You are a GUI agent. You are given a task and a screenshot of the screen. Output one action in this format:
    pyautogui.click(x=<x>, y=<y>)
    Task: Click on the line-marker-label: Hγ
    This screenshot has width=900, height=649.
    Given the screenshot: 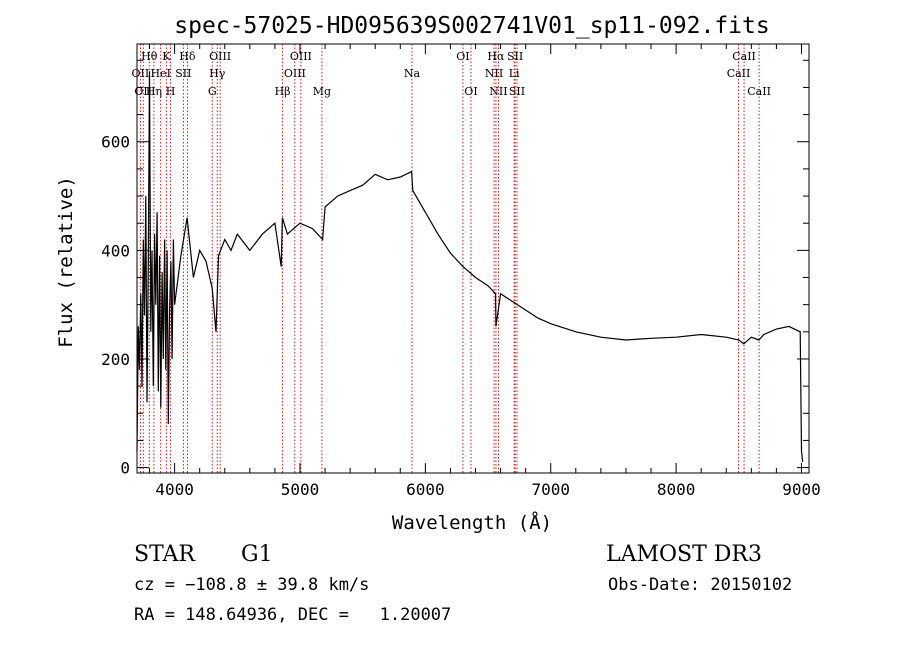 What is the action you would take?
    pyautogui.click(x=217, y=73)
    